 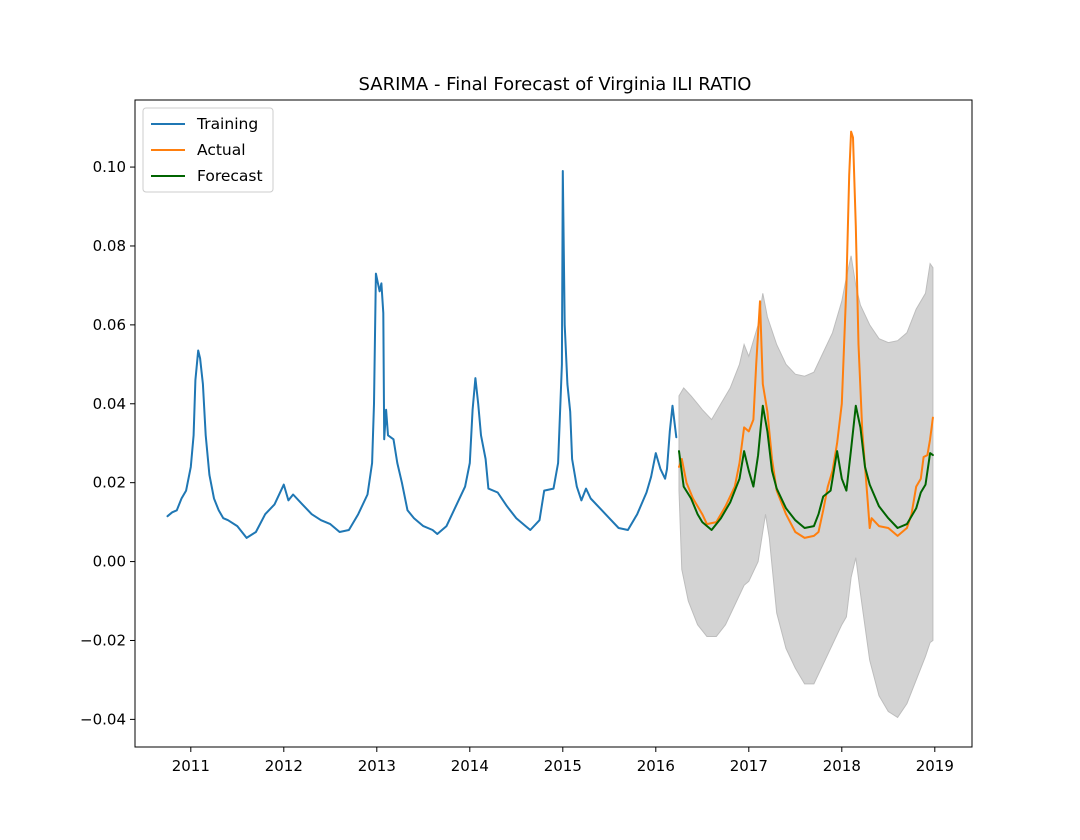 I want to click on y-tick-label: 0.10, so click(x=109, y=167).